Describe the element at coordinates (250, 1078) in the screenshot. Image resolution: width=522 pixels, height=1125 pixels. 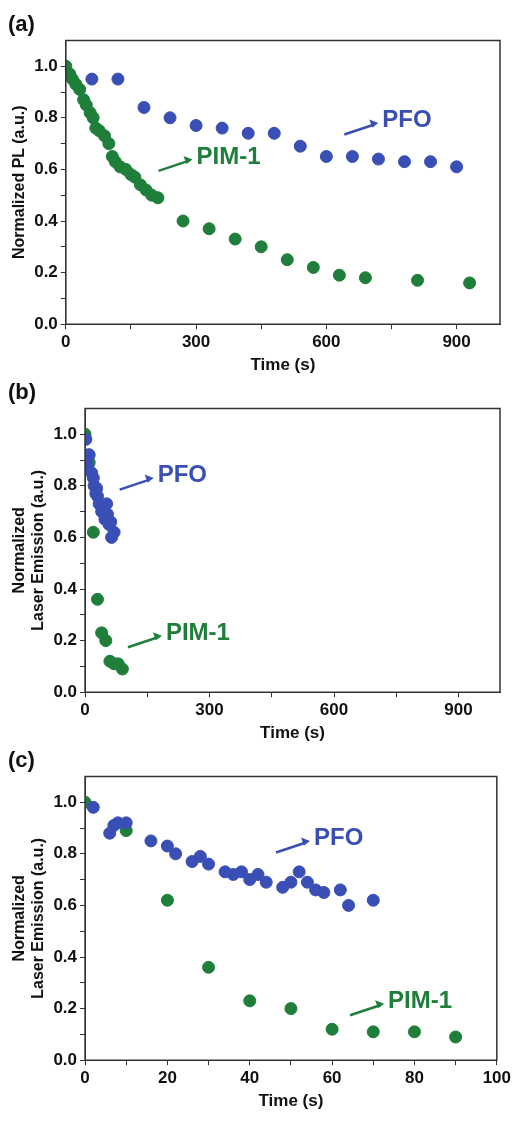
I see `x-tick-label: 40` at that location.